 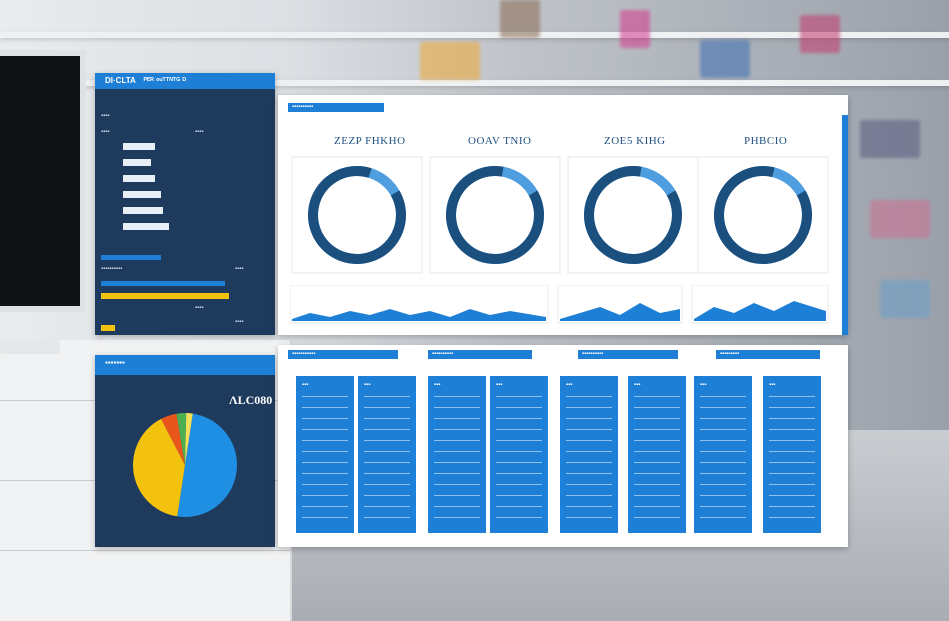 I want to click on pie-chart, so click(x=184, y=465).